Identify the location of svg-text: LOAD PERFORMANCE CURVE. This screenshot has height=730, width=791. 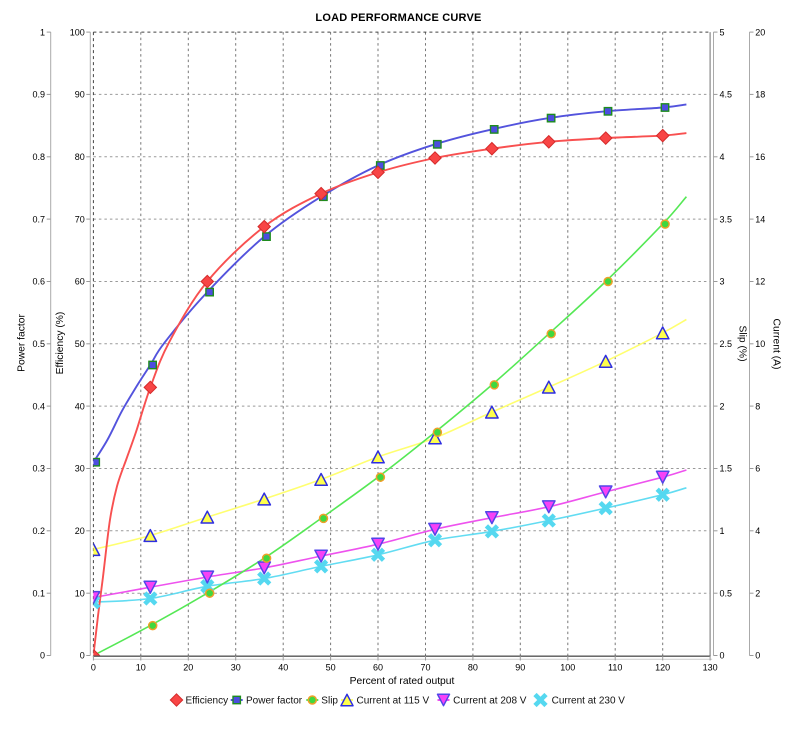
(398, 18).